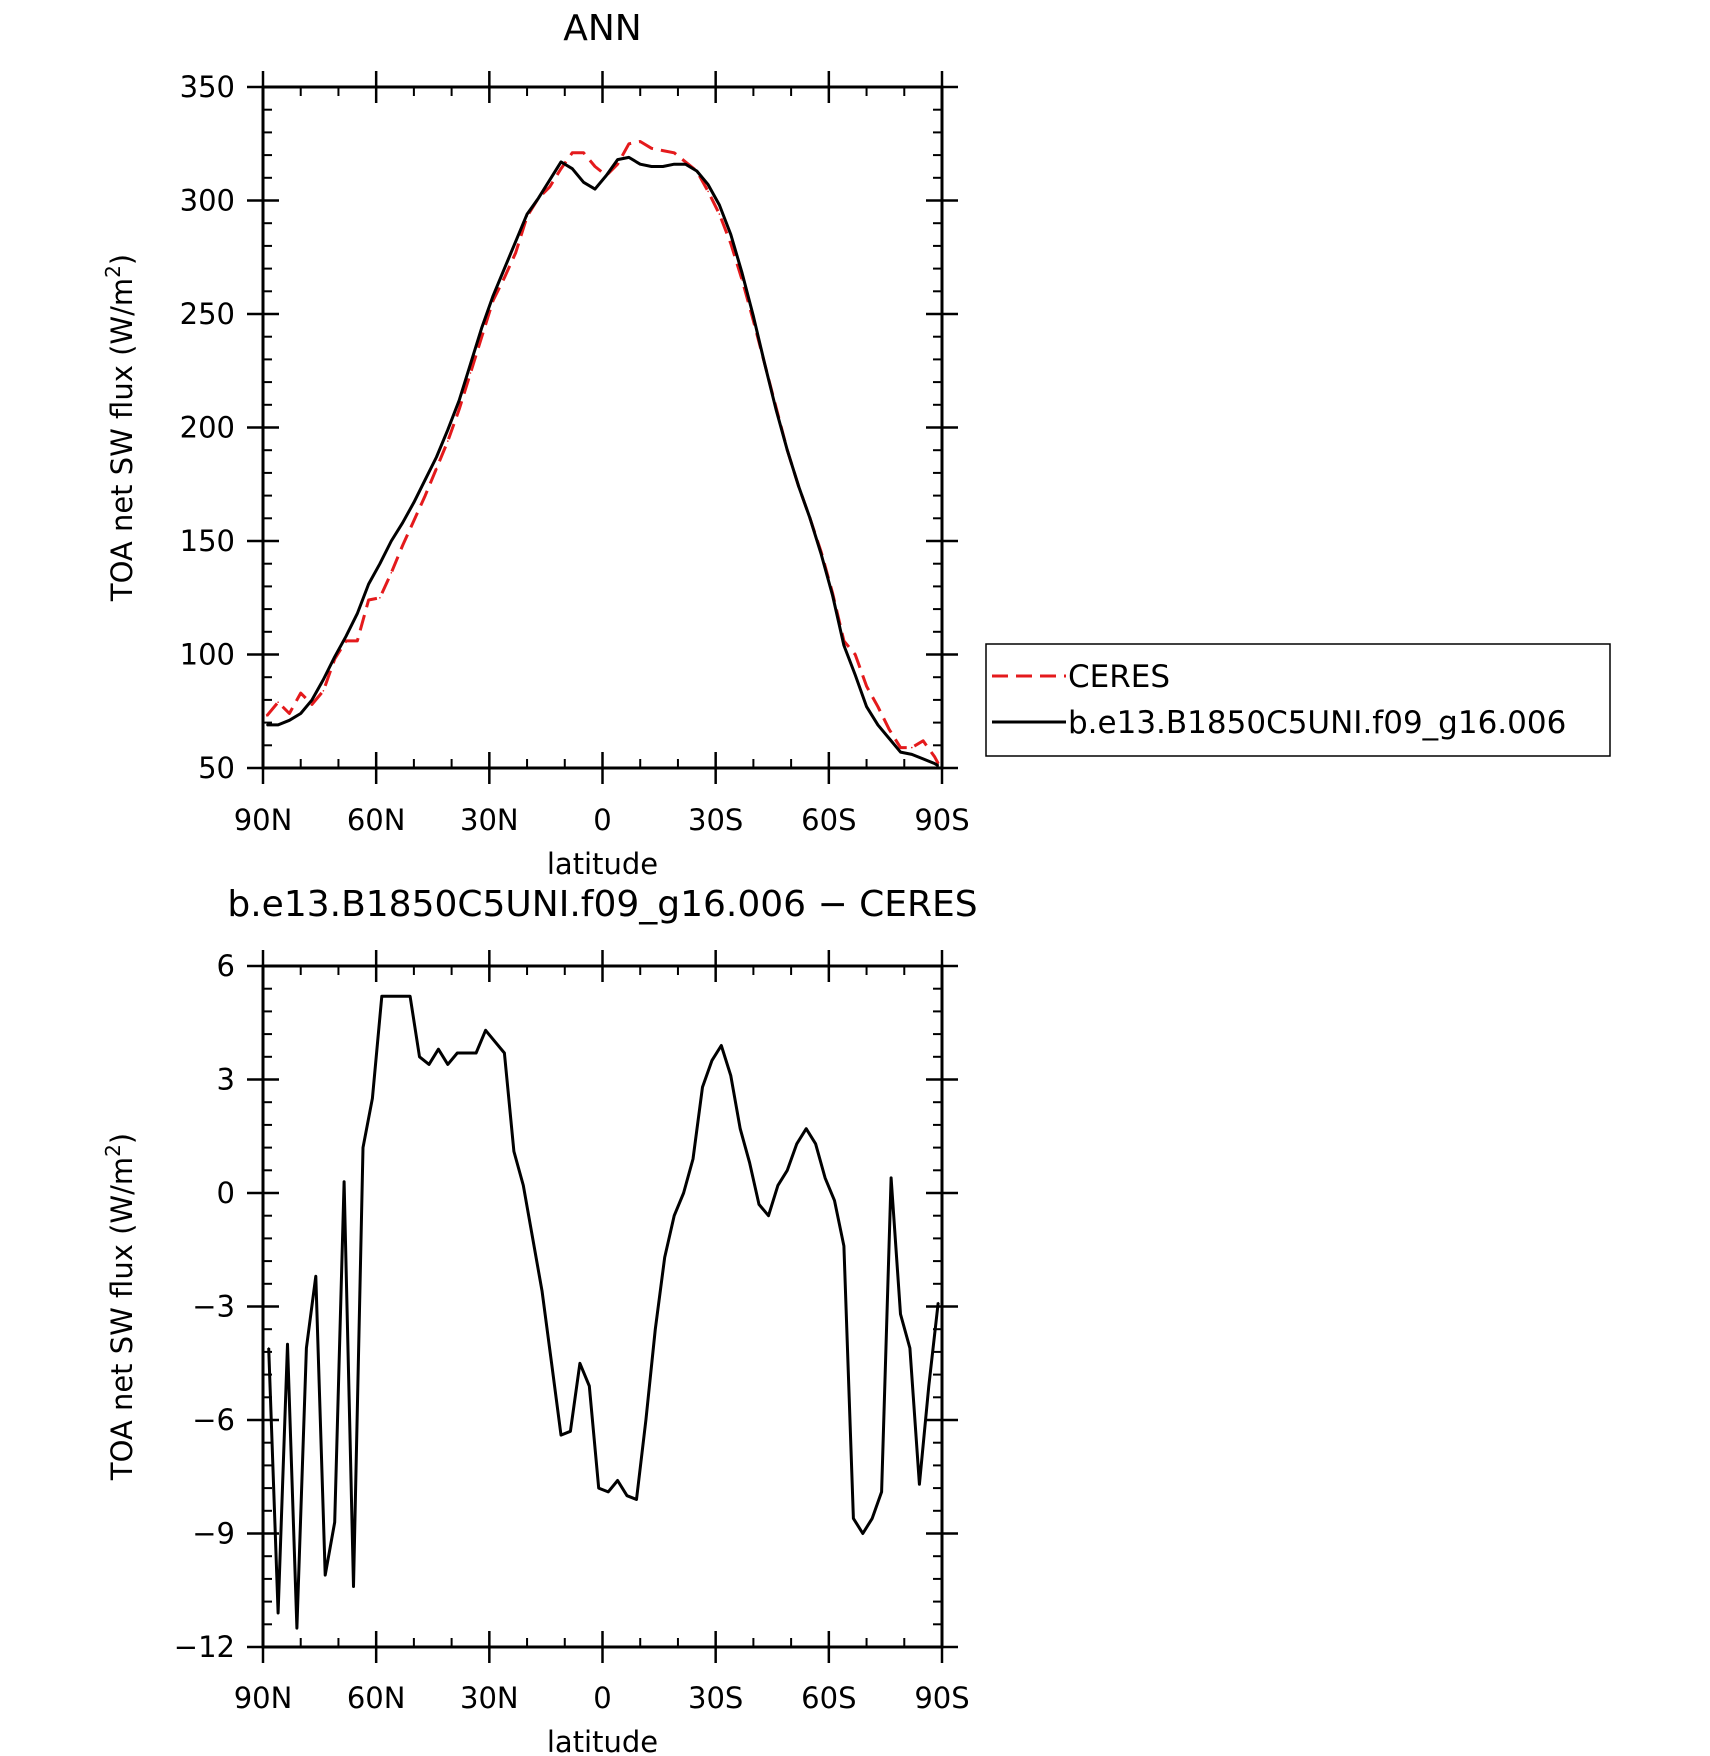 The height and width of the screenshot is (1756, 1710). What do you see at coordinates (207, 201) in the screenshot?
I see `y-tick-label: 300` at bounding box center [207, 201].